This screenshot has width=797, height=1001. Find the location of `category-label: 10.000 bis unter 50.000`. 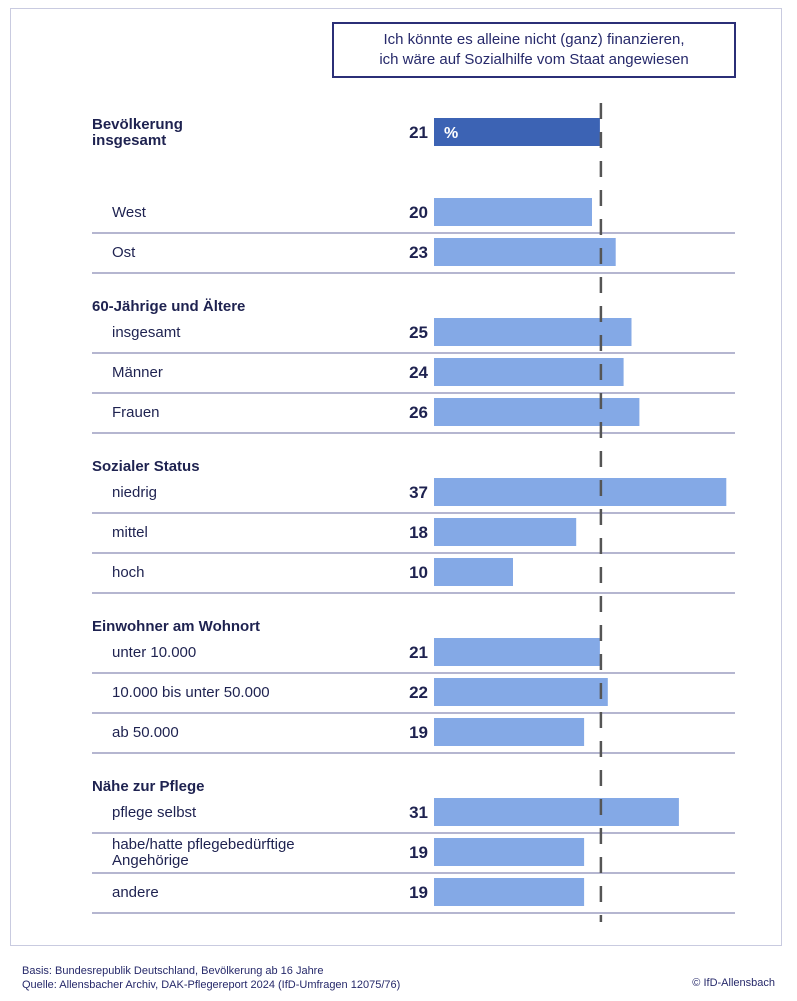

category-label: 10.000 bis unter 50.000 is located at coordinates (191, 692).